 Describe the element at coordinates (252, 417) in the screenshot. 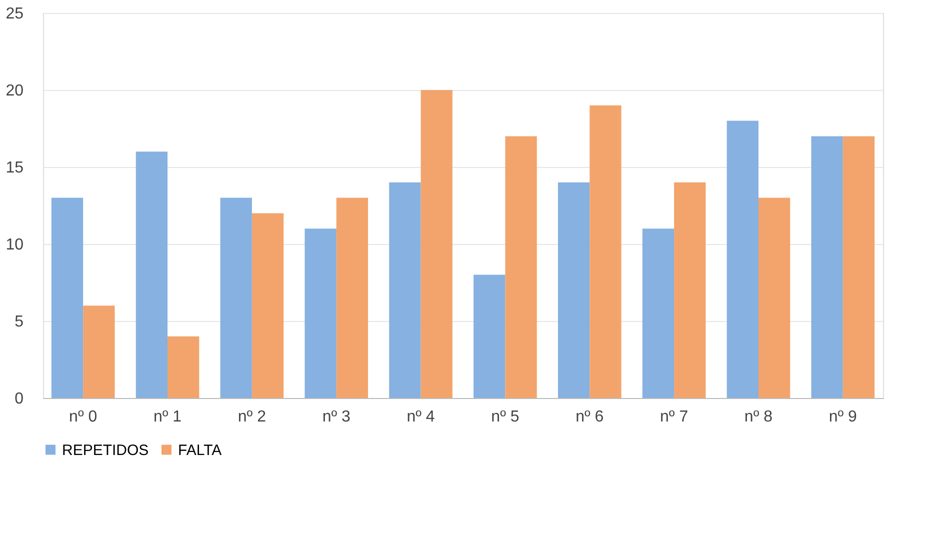

I see `x-tick-label: nº 2` at that location.